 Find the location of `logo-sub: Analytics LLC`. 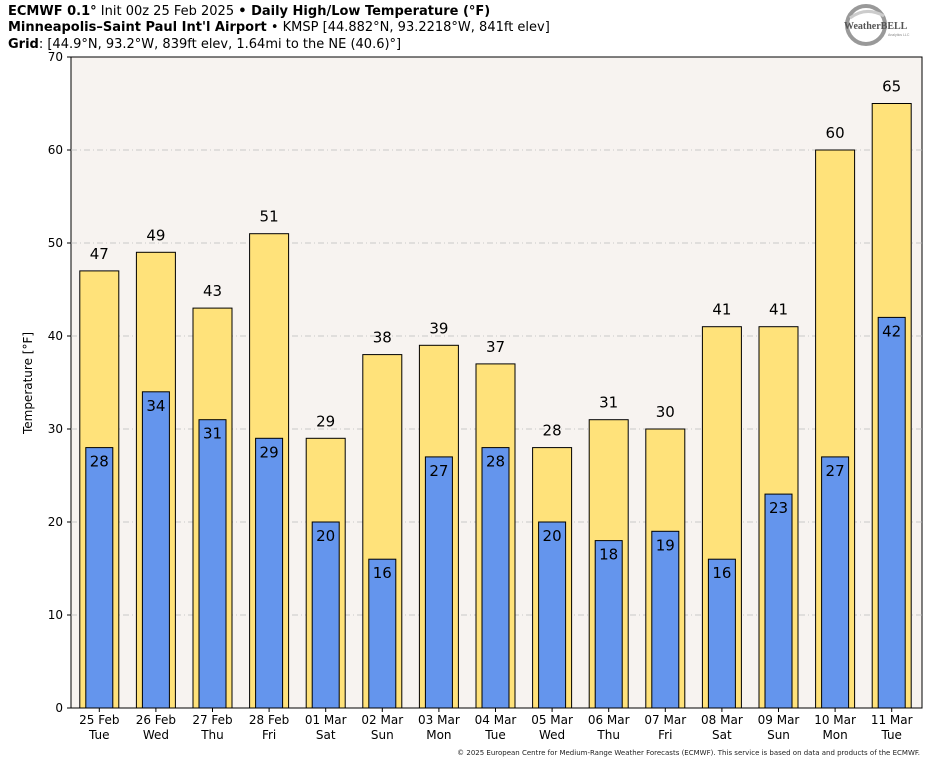

logo-sub: Analytics LLC is located at coordinates (899, 35).